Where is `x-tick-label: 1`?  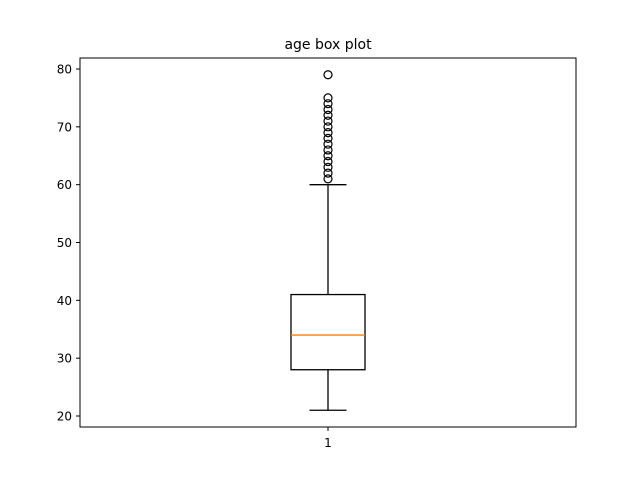 x-tick-label: 1 is located at coordinates (328, 443).